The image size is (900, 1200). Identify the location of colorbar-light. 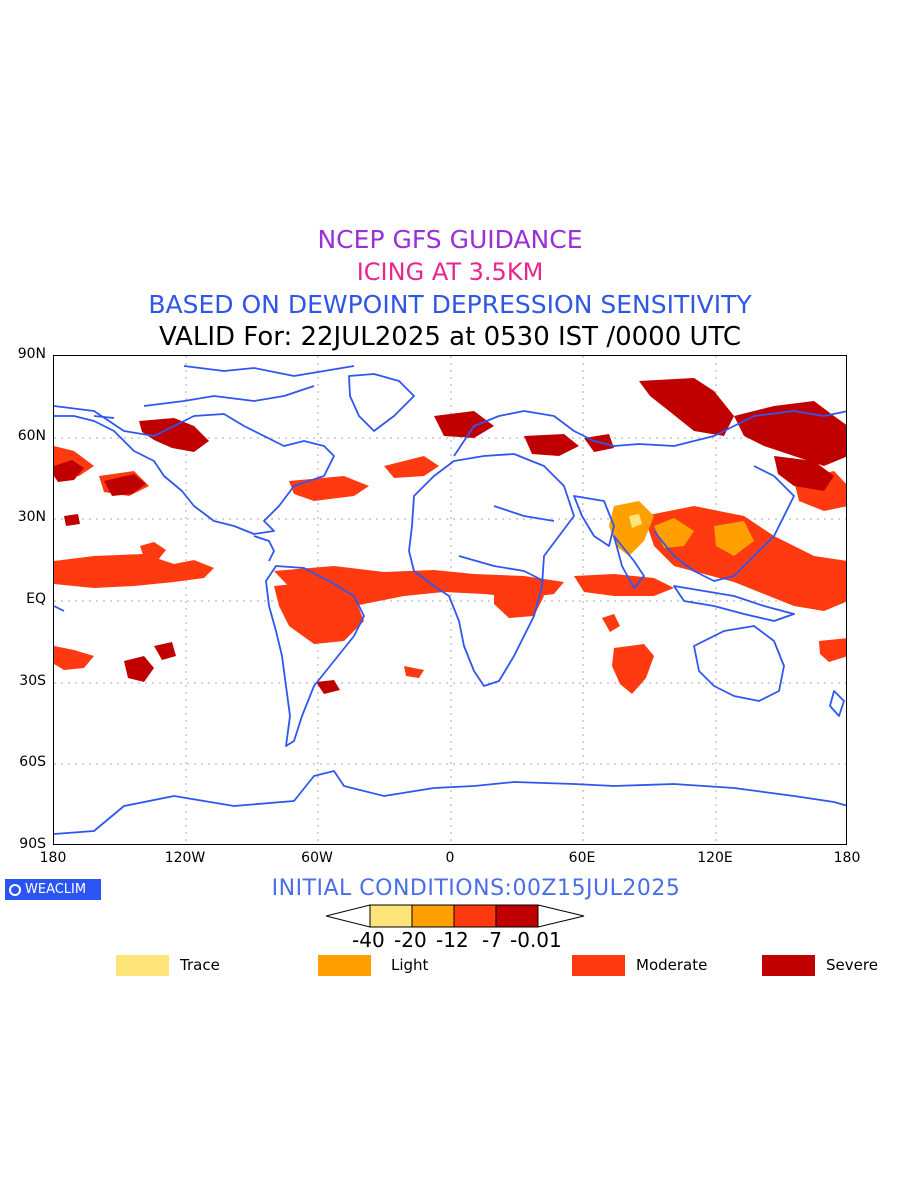
(433, 916).